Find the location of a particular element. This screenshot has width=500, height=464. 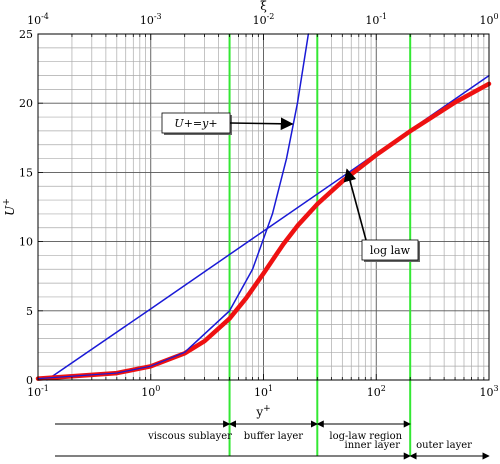

annotation-box is located at coordinates (390, 250).